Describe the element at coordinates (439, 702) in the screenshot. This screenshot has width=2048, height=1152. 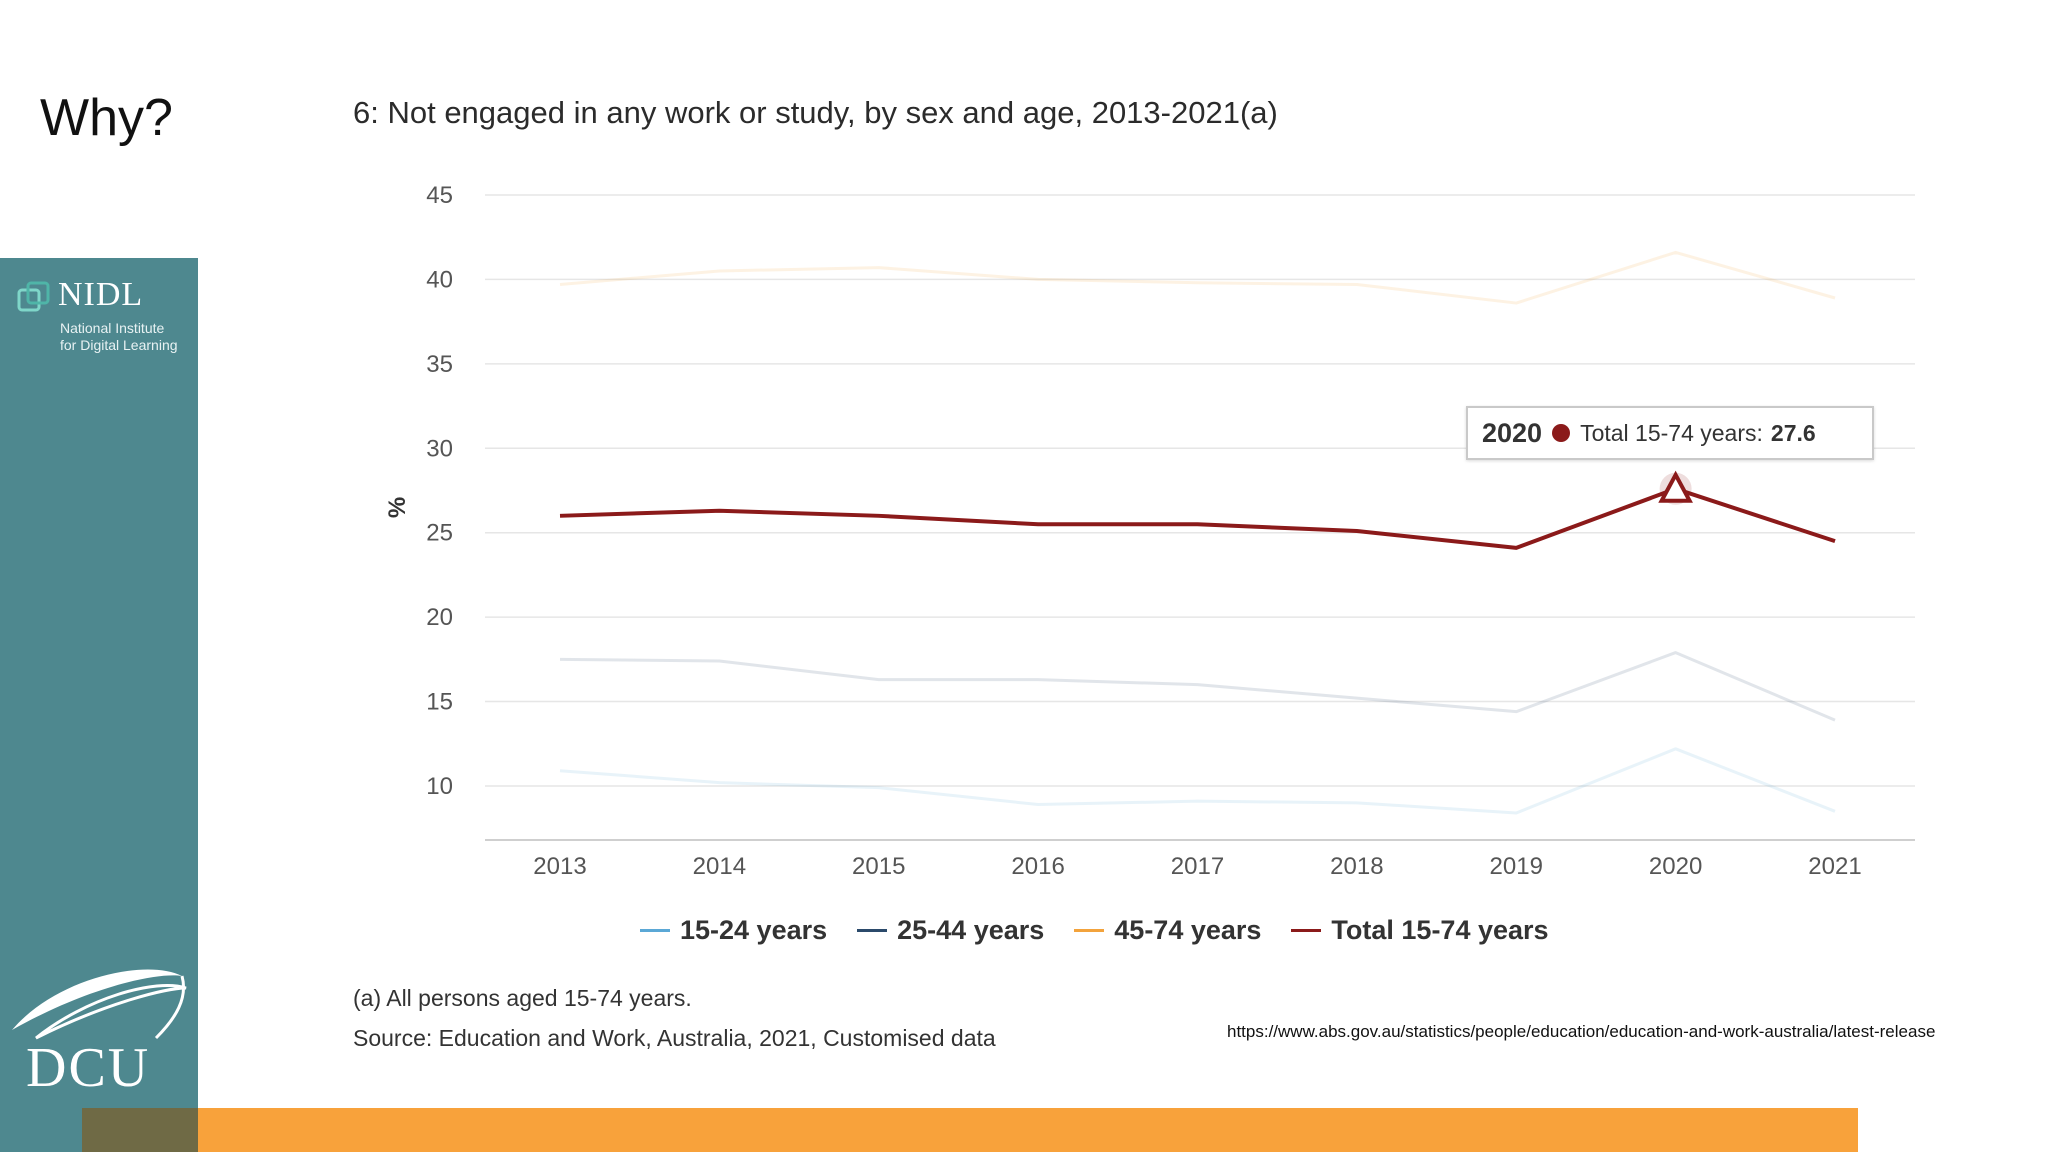
I see `y-tick-label-15: 15` at that location.